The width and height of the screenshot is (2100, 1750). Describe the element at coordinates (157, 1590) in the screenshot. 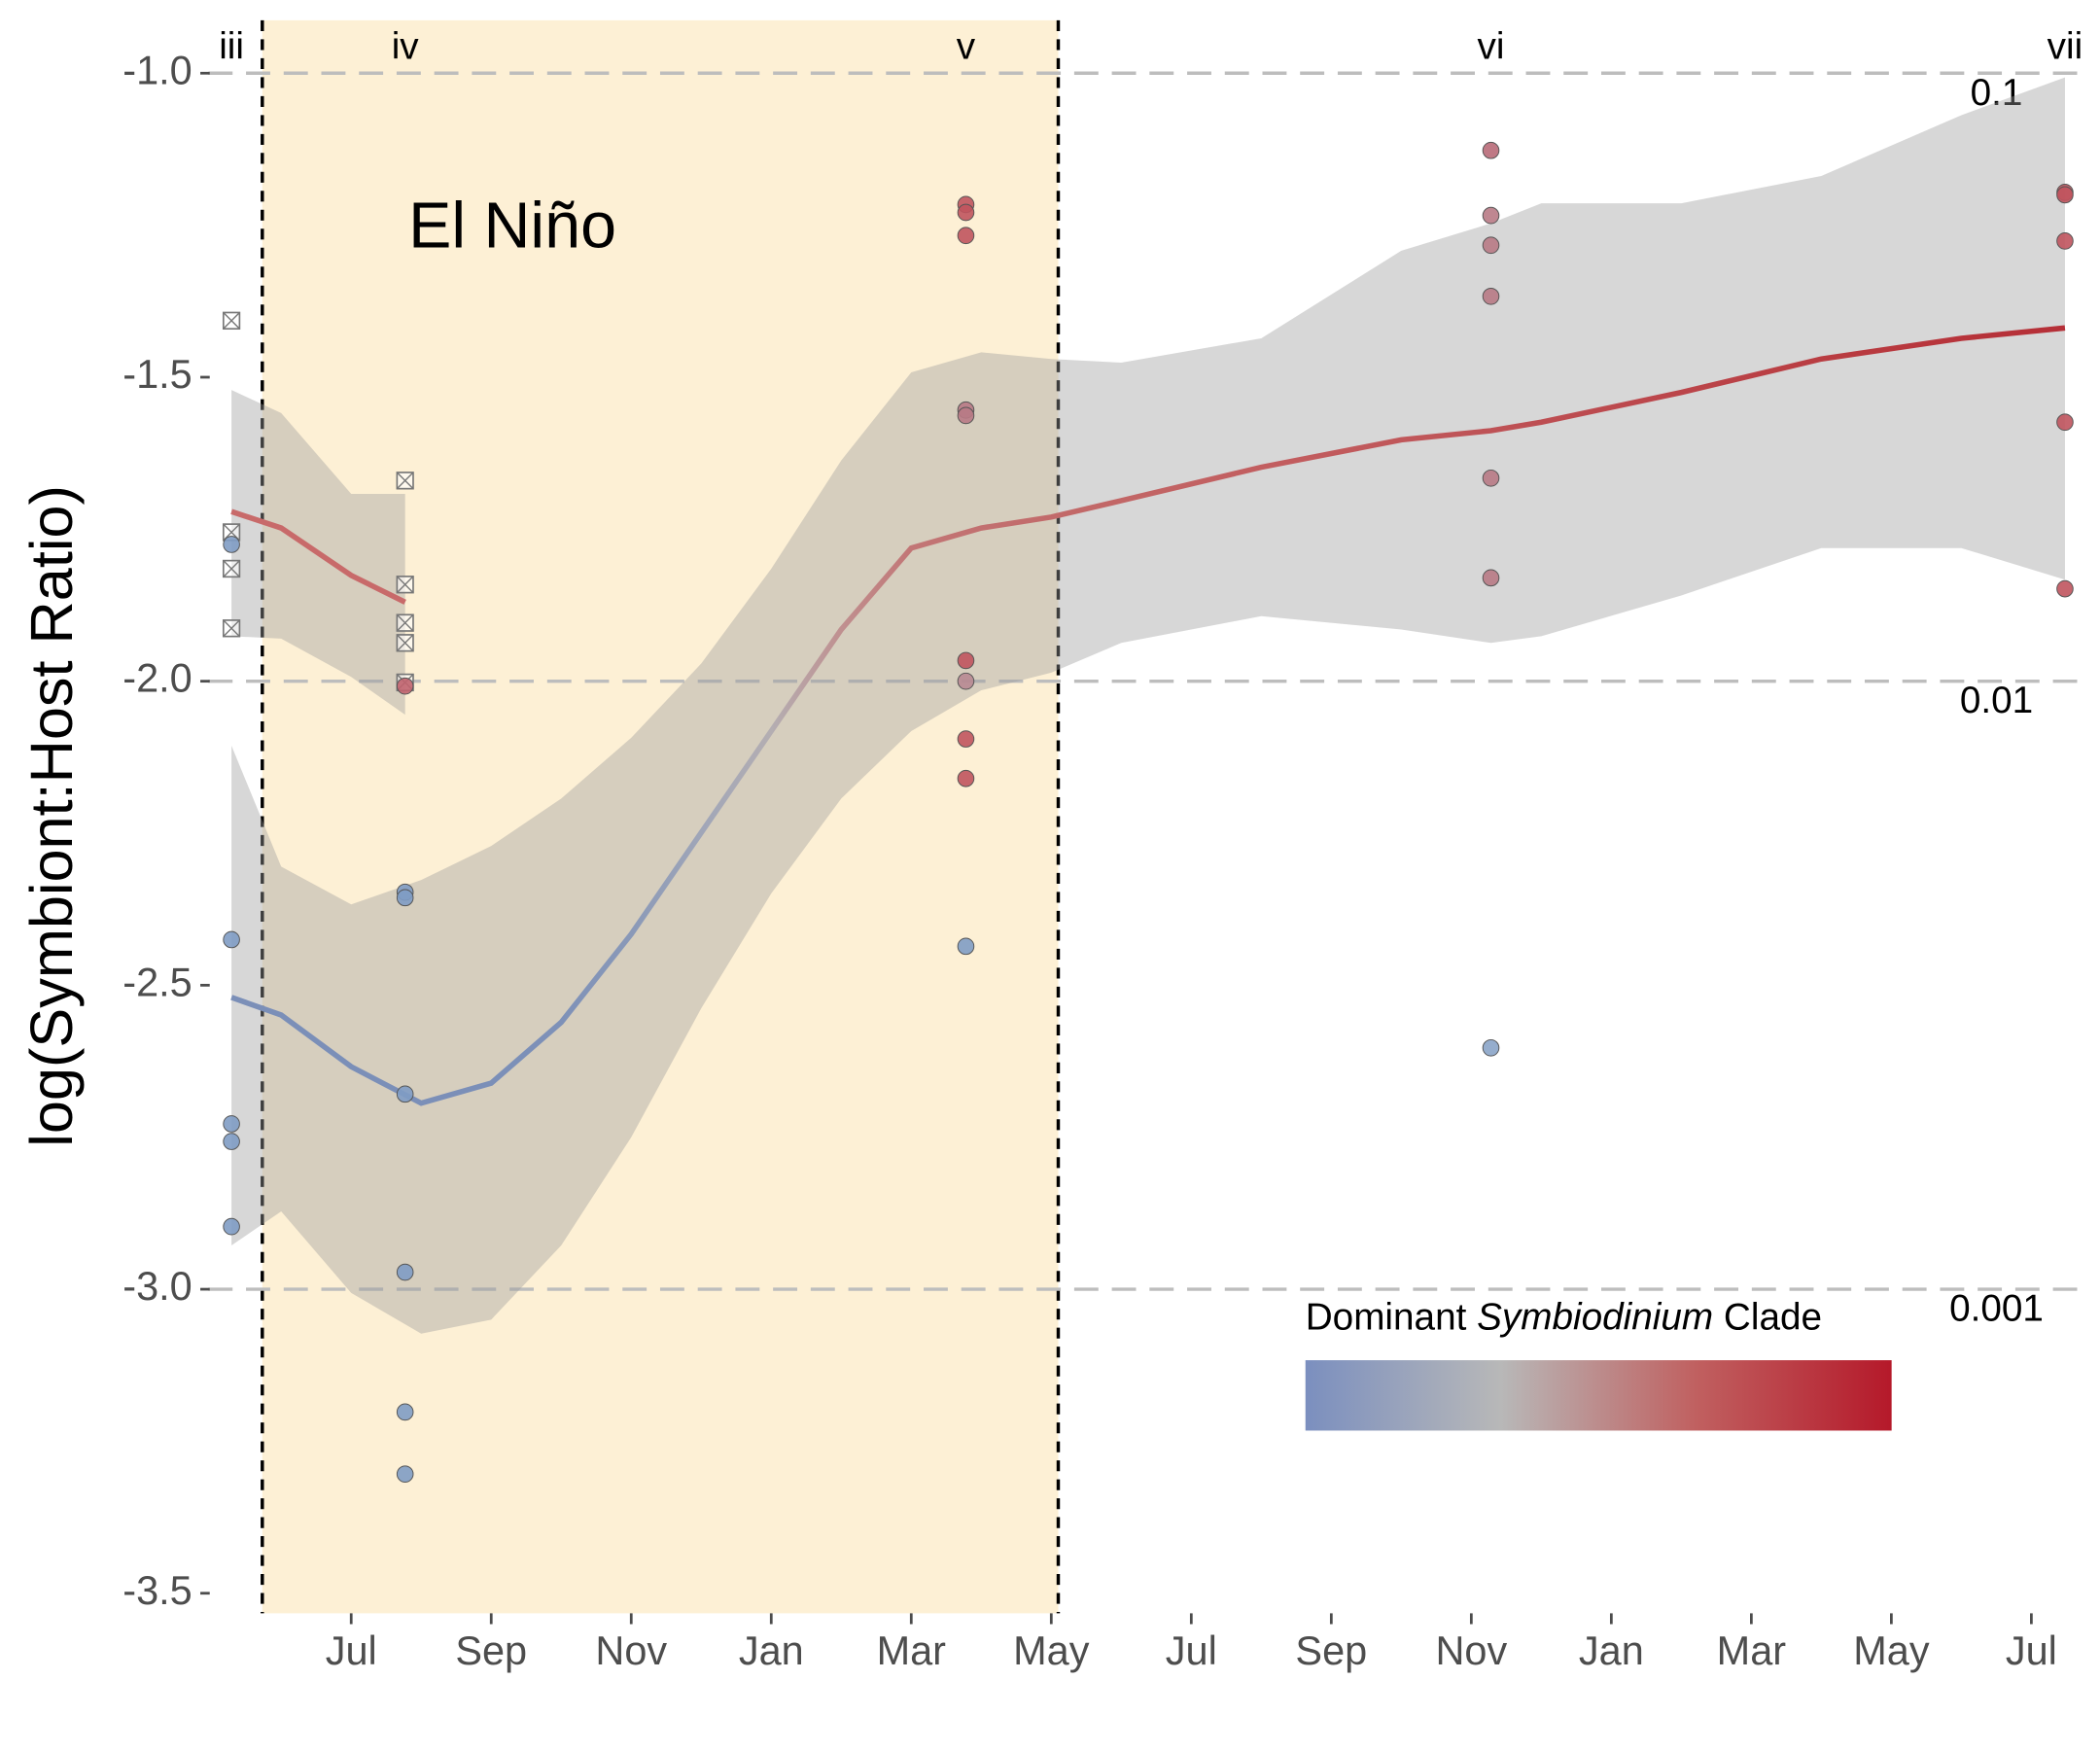

I see `y-tick-label: -3.5` at that location.